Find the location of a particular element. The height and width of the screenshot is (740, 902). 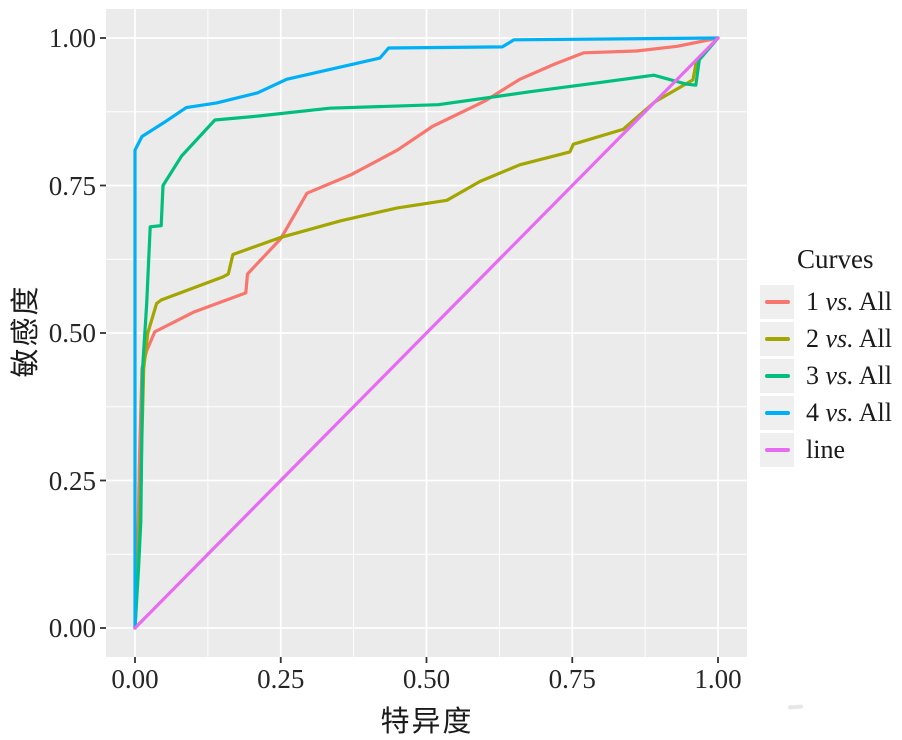

legend-item: line is located at coordinates (831, 450).